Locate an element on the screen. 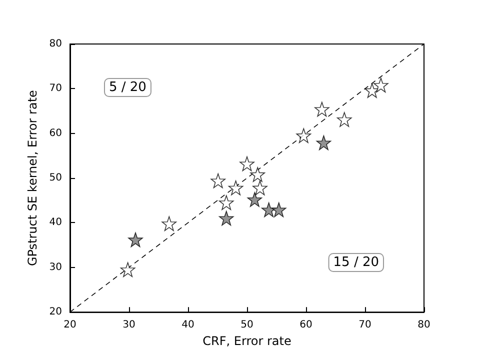 This screenshot has height=360, width=480. x-tick-label: 20 is located at coordinates (70, 325).